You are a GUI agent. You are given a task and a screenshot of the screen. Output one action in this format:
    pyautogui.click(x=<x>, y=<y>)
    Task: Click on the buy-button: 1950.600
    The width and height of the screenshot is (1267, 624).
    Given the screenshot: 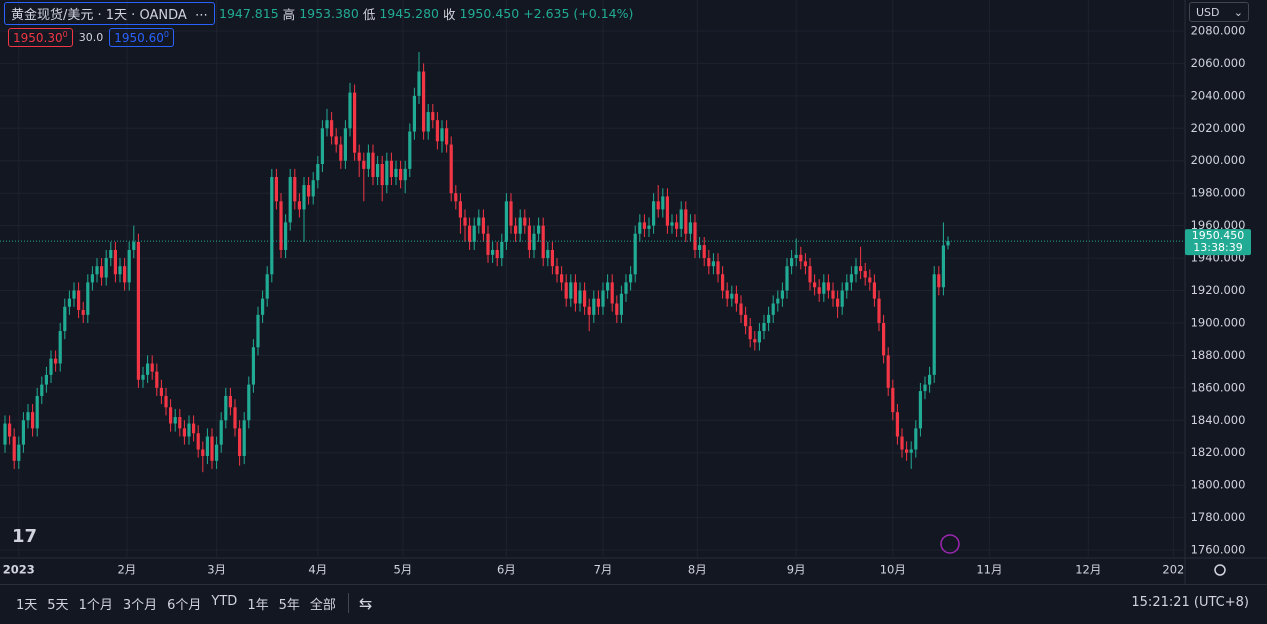 What is the action you would take?
    pyautogui.click(x=141, y=37)
    